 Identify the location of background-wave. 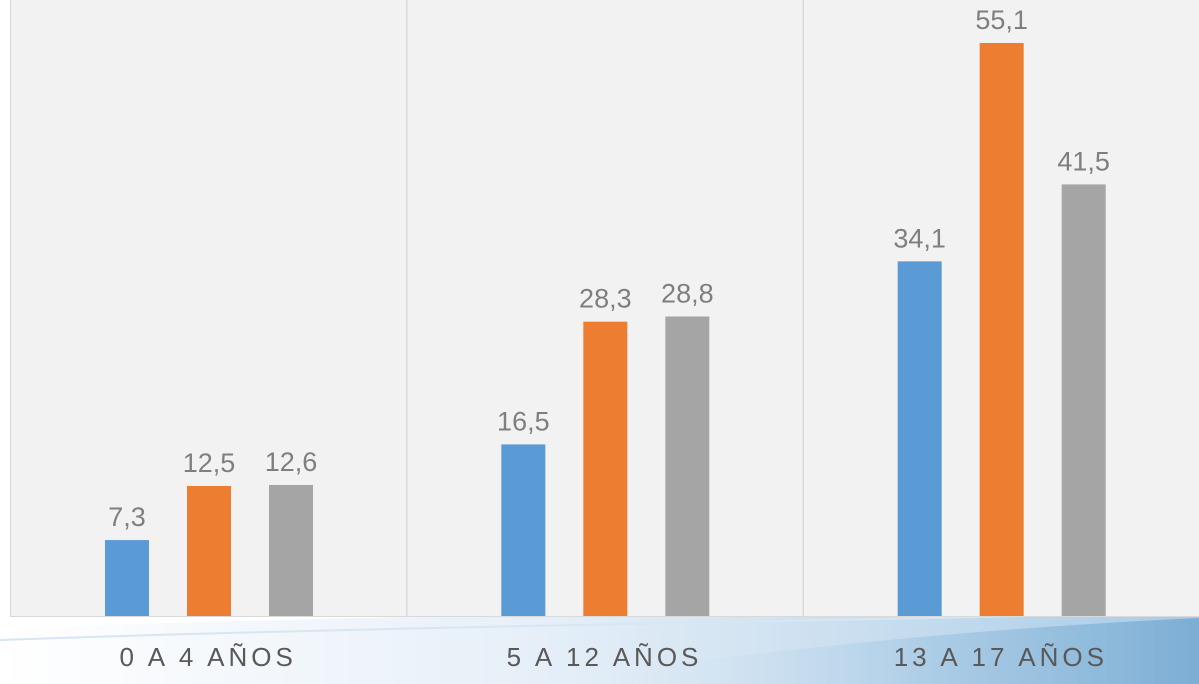
(599, 642).